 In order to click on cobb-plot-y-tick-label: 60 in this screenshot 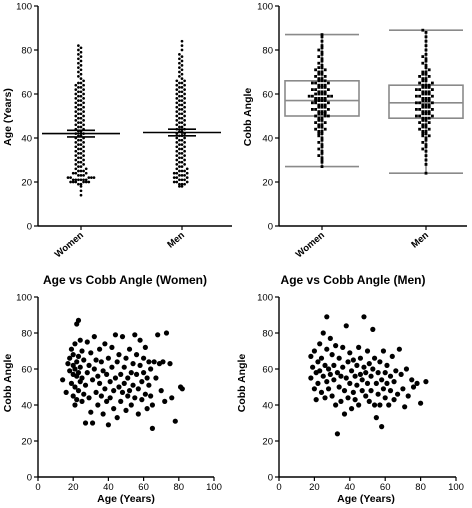, I will do `click(267, 94)`.